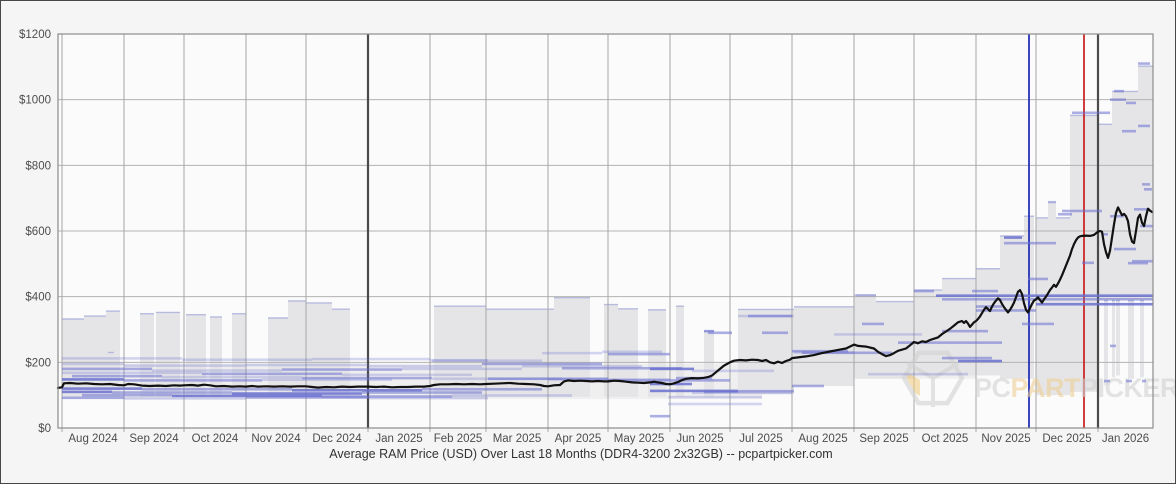 This screenshot has width=1176, height=484. I want to click on y-axis-tick-label: $400, so click(38, 298).